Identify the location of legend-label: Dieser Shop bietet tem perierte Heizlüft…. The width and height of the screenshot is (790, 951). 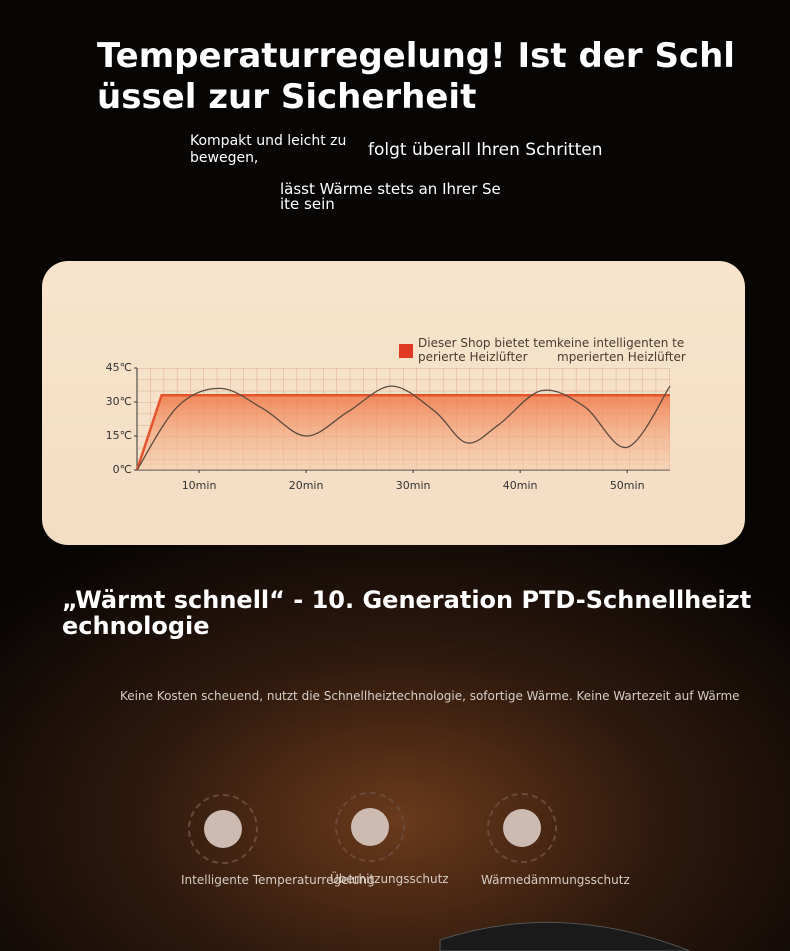
(488, 350).